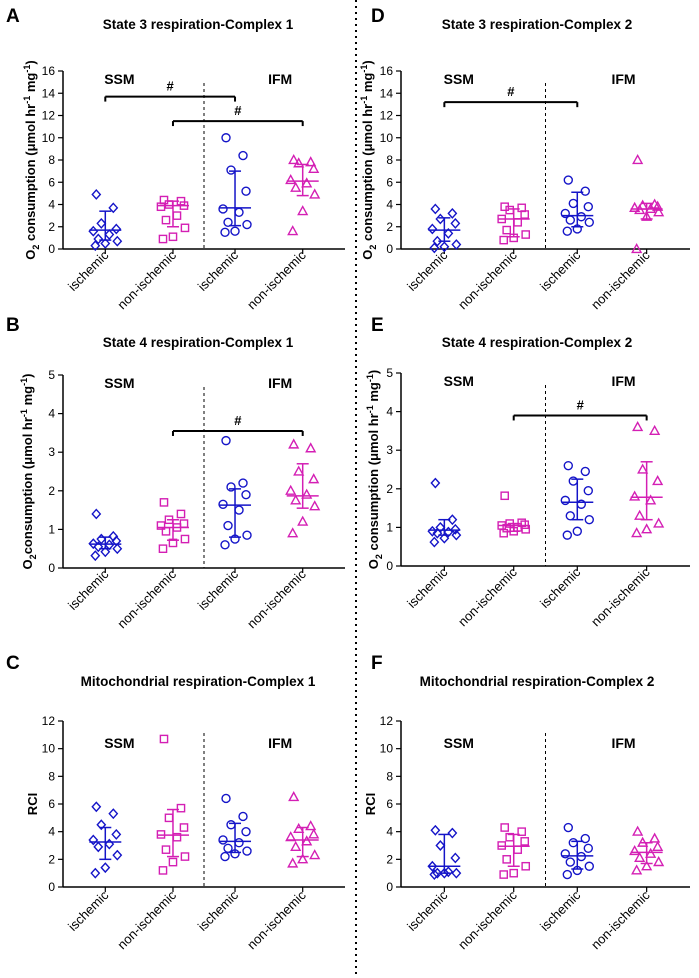 This screenshot has height=978, width=699. Describe the element at coordinates (387, 138) in the screenshot. I see `y-tick-label: 10` at that location.